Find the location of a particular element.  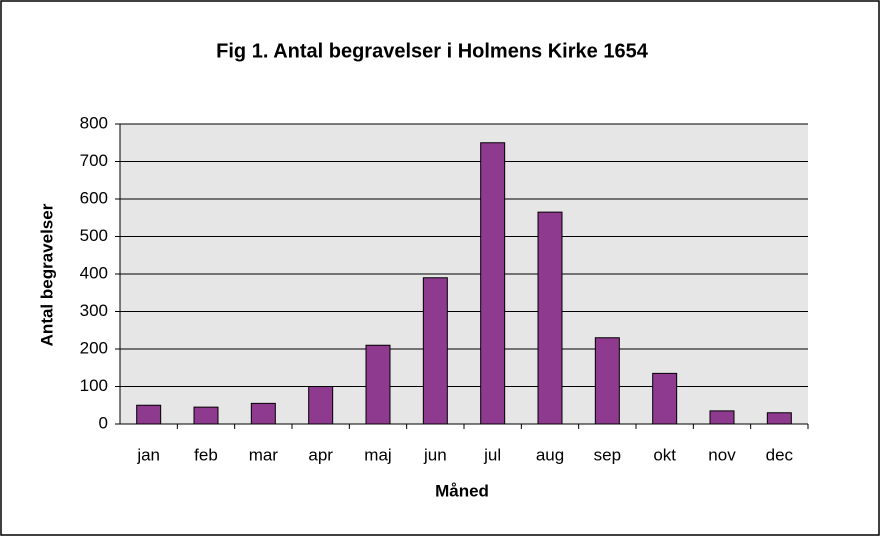

x-tick-label: jan is located at coordinates (148, 454).